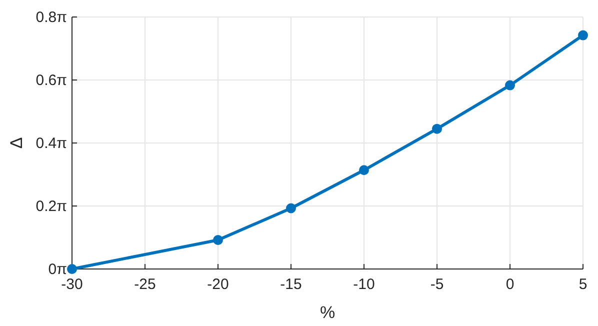 This screenshot has width=598, height=326. I want to click on y-tick-label: 0π, so click(57, 269).